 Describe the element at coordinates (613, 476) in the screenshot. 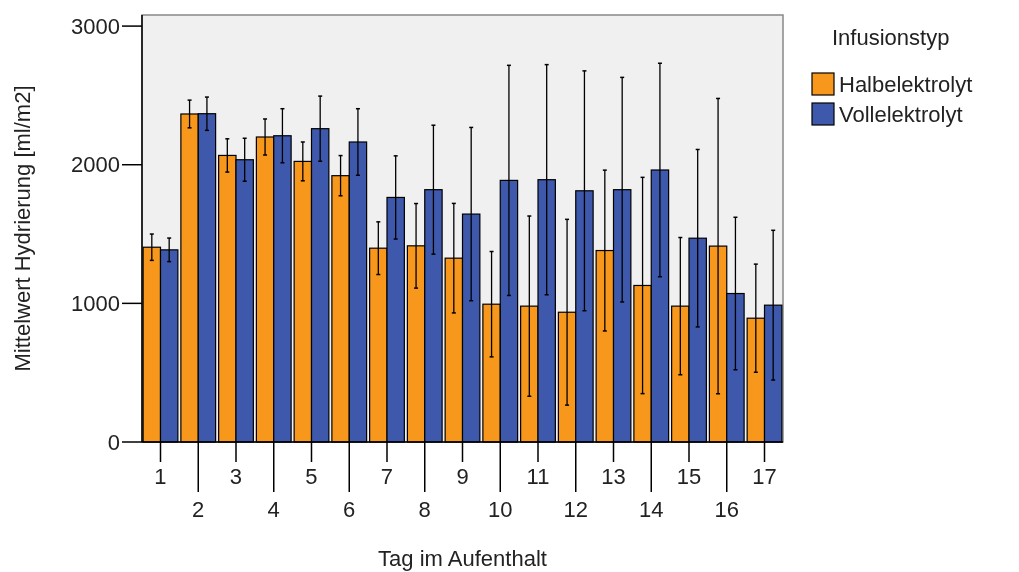

I see `x-tick-label: 13` at that location.